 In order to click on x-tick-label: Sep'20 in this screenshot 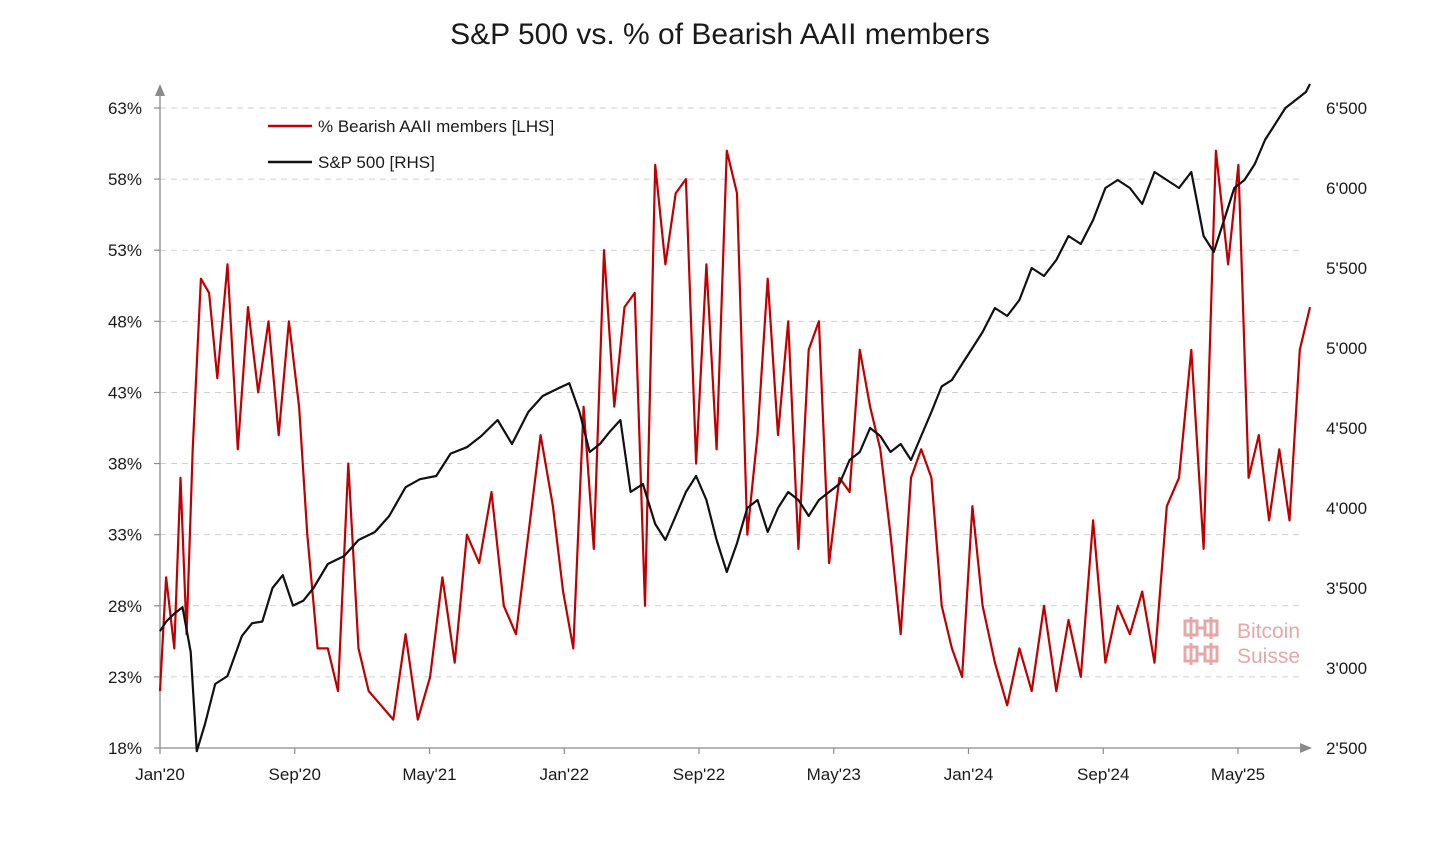, I will do `click(295, 774)`.